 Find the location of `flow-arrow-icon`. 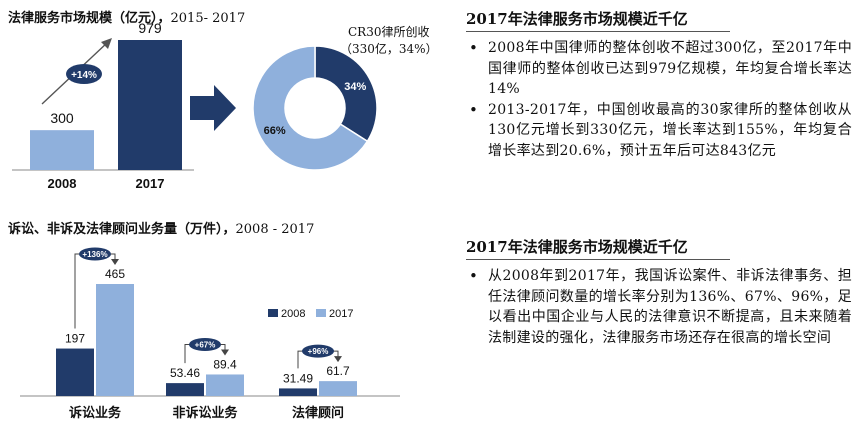

flow-arrow-icon is located at coordinates (213, 108).